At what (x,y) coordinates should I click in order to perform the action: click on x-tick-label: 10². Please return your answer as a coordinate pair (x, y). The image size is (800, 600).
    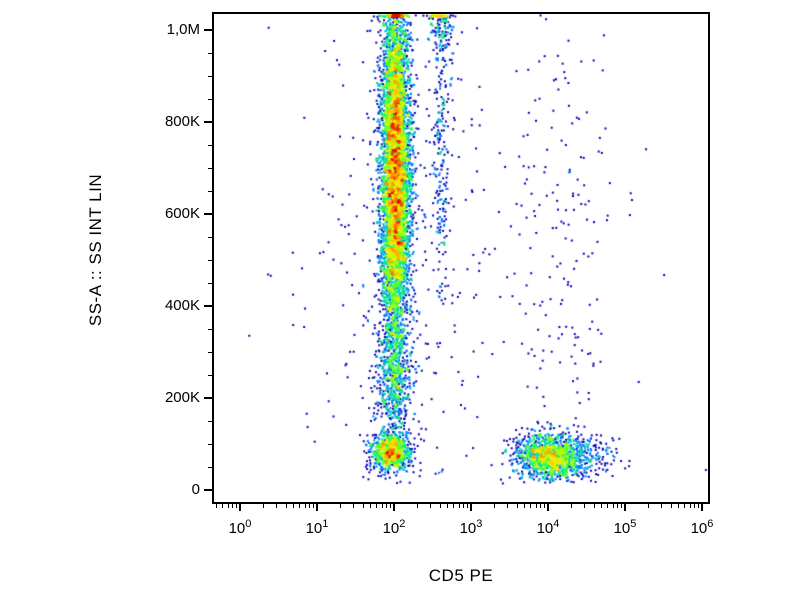
    Looking at the image, I should click on (394, 527).